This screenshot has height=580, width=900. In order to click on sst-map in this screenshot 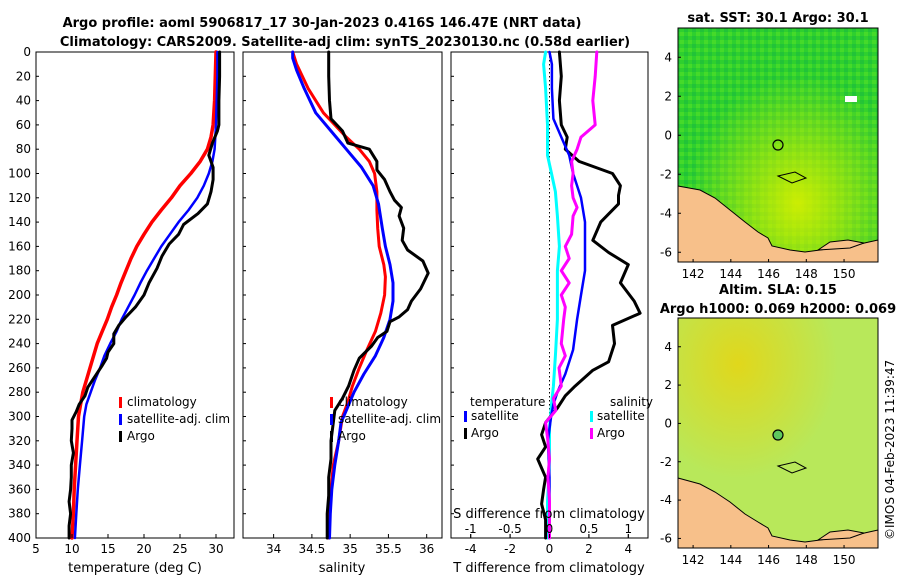, I will do `click(778, 145)`.